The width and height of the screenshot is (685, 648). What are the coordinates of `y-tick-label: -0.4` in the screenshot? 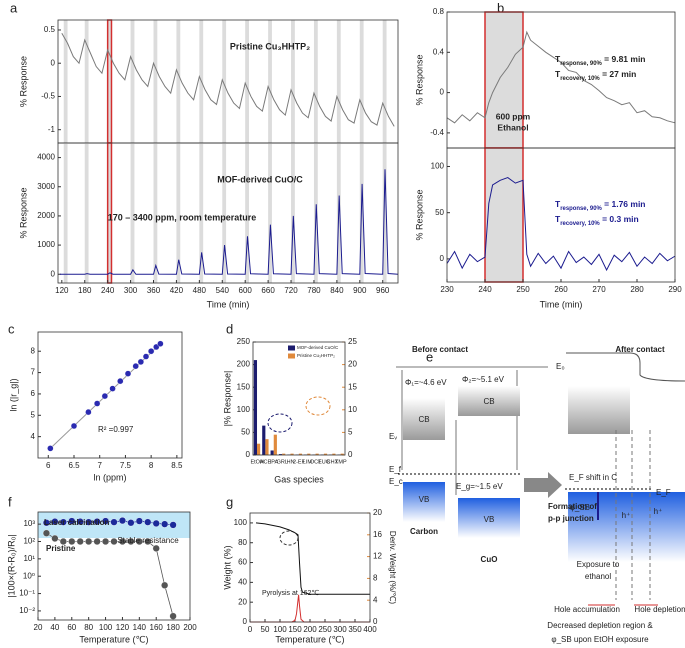 It's located at (437, 132).